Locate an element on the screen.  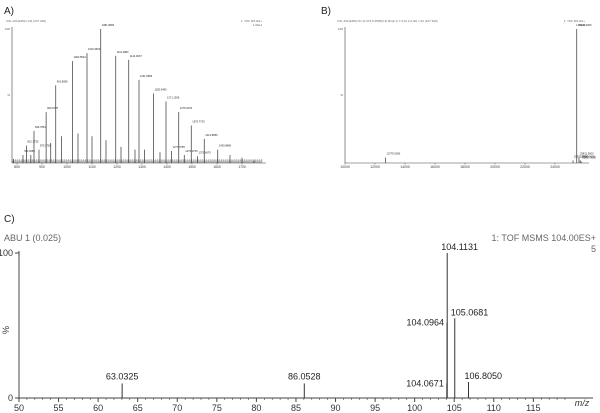
panel-c-peak-label-3: 104.0964 is located at coordinates (426, 323).